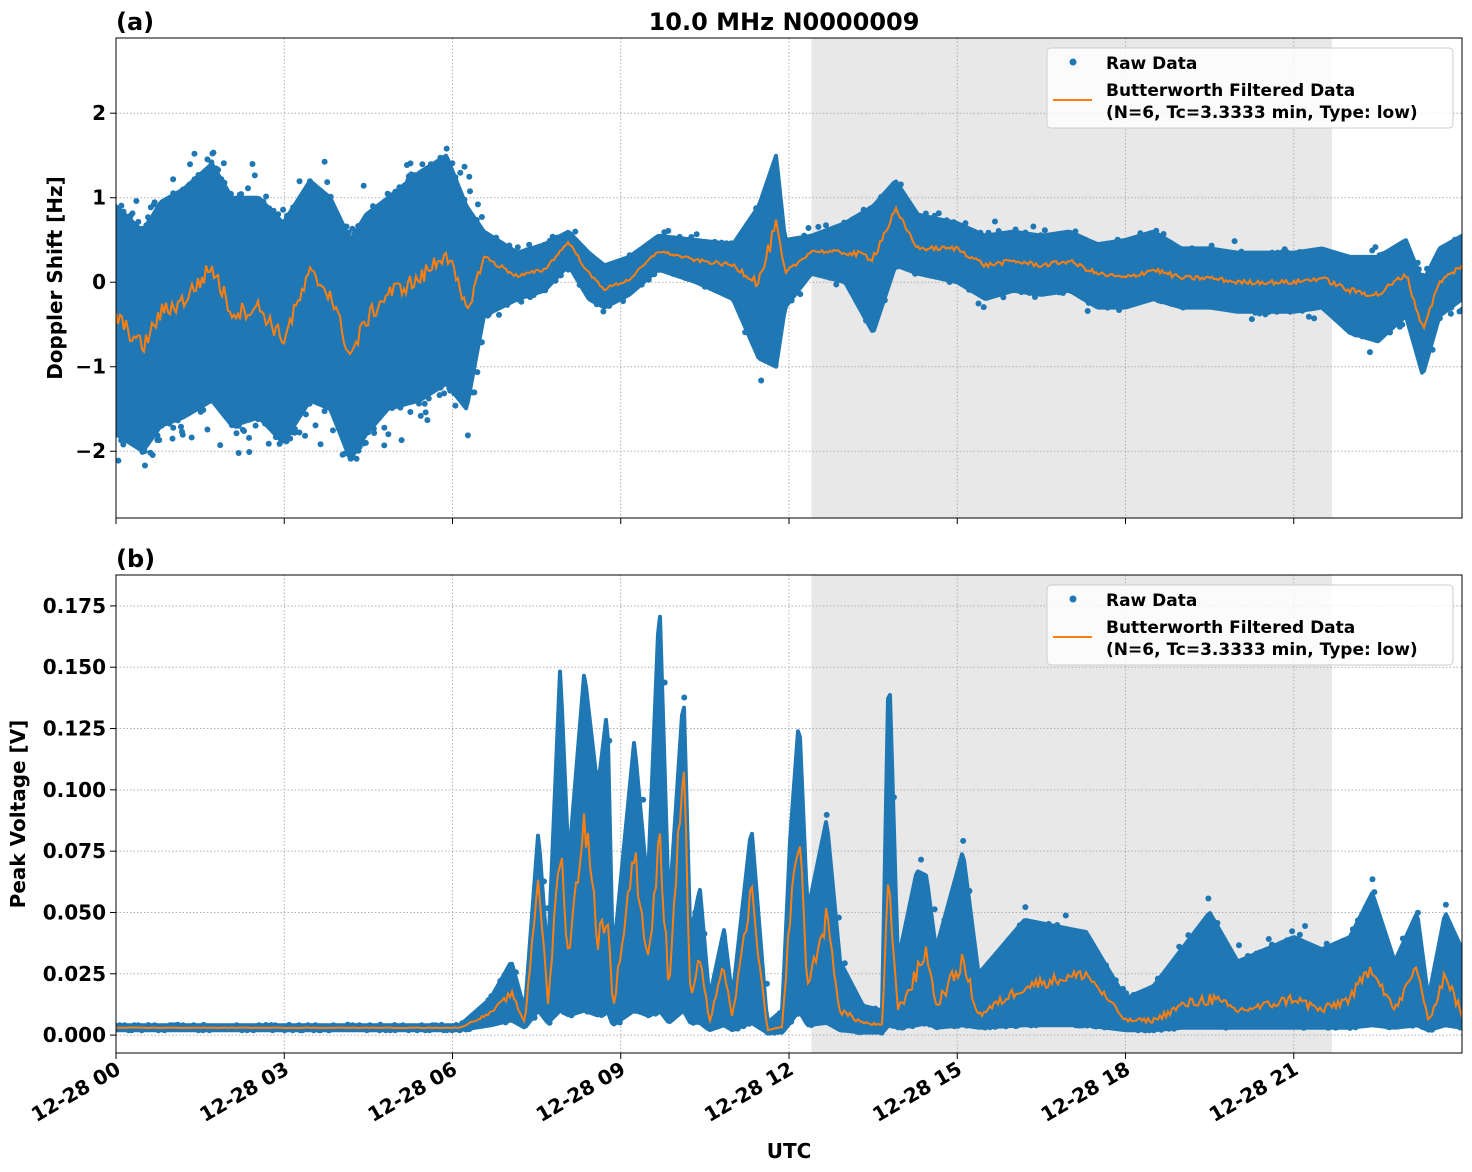 The image size is (1472, 1172). I want to click on filtered-data-line, so click(789, 280).